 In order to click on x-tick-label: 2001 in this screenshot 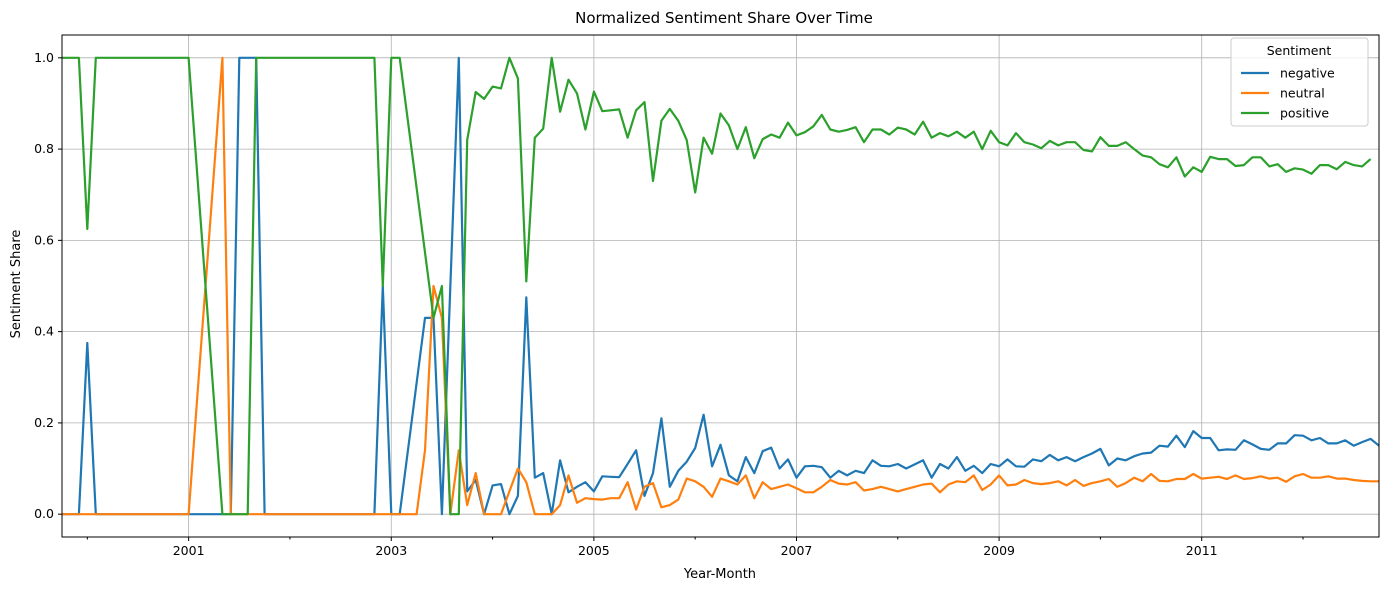, I will do `click(189, 550)`.